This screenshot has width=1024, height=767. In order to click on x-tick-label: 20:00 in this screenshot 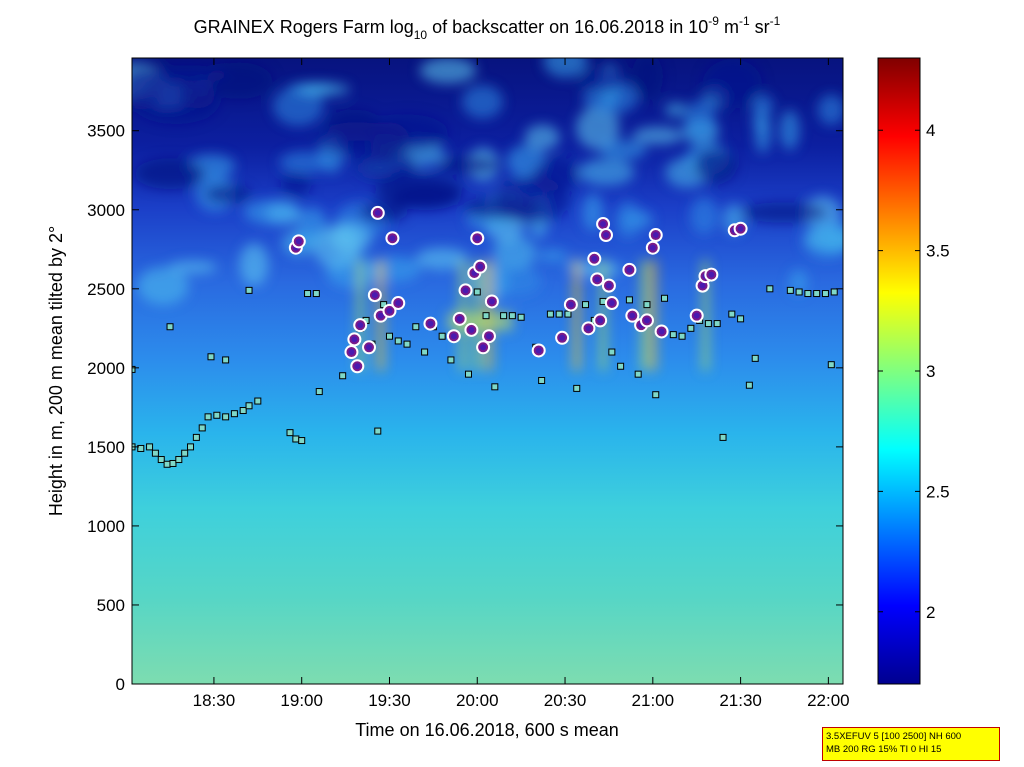, I will do `click(477, 700)`.